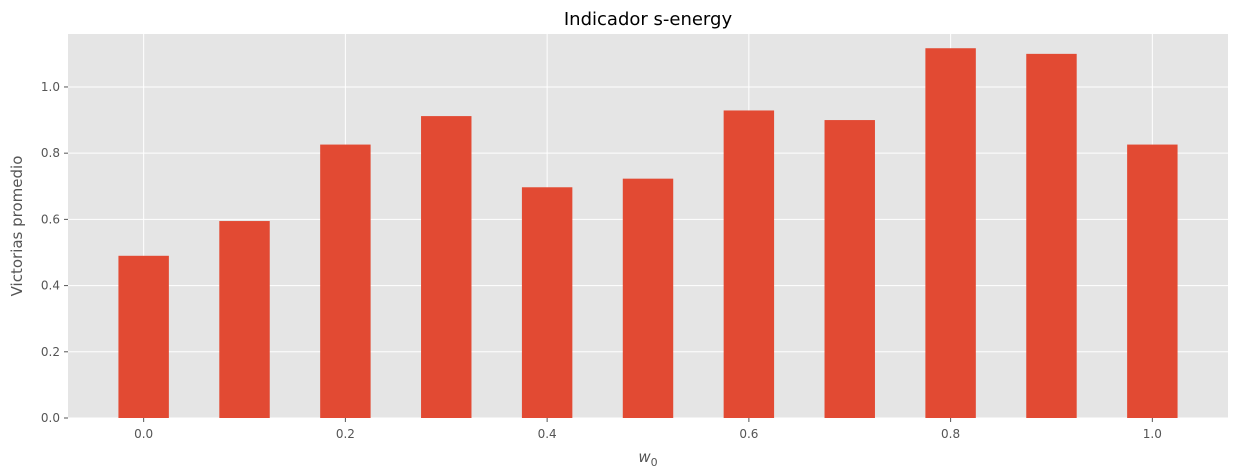  I want to click on y-tick-label: 0.2, so click(50, 352).